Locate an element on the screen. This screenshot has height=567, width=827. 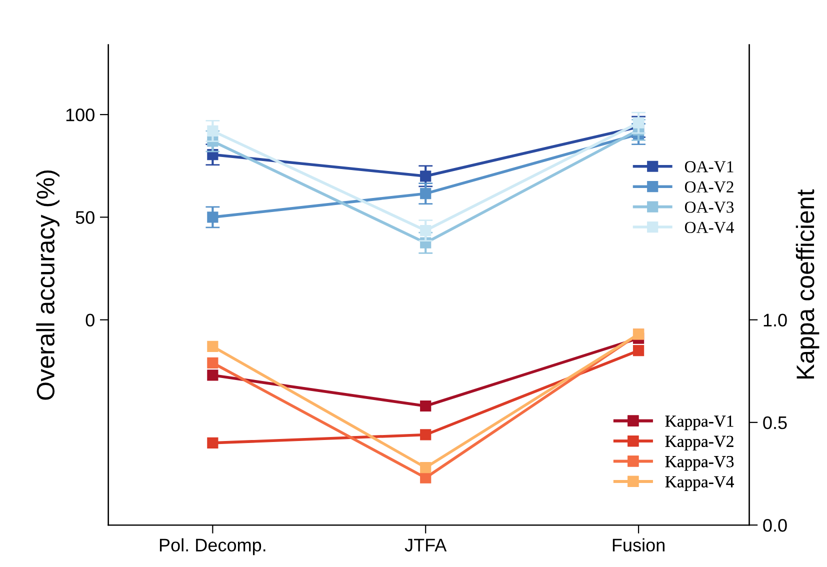
legend-label: Kappa-V1 is located at coordinates (699, 423).